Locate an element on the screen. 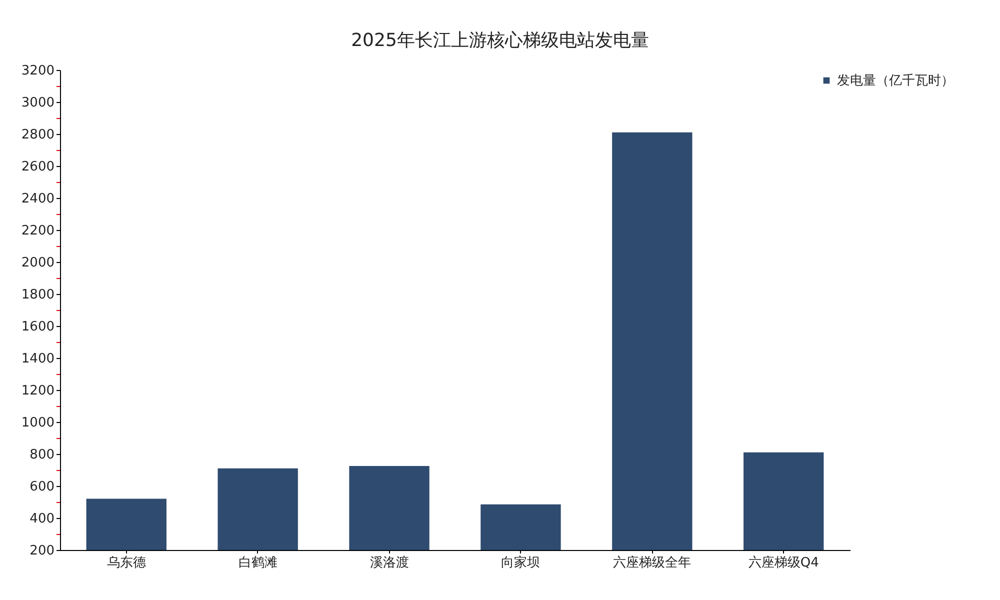 The height and width of the screenshot is (600, 1000). y-tick-label: 1000 is located at coordinates (37, 423).